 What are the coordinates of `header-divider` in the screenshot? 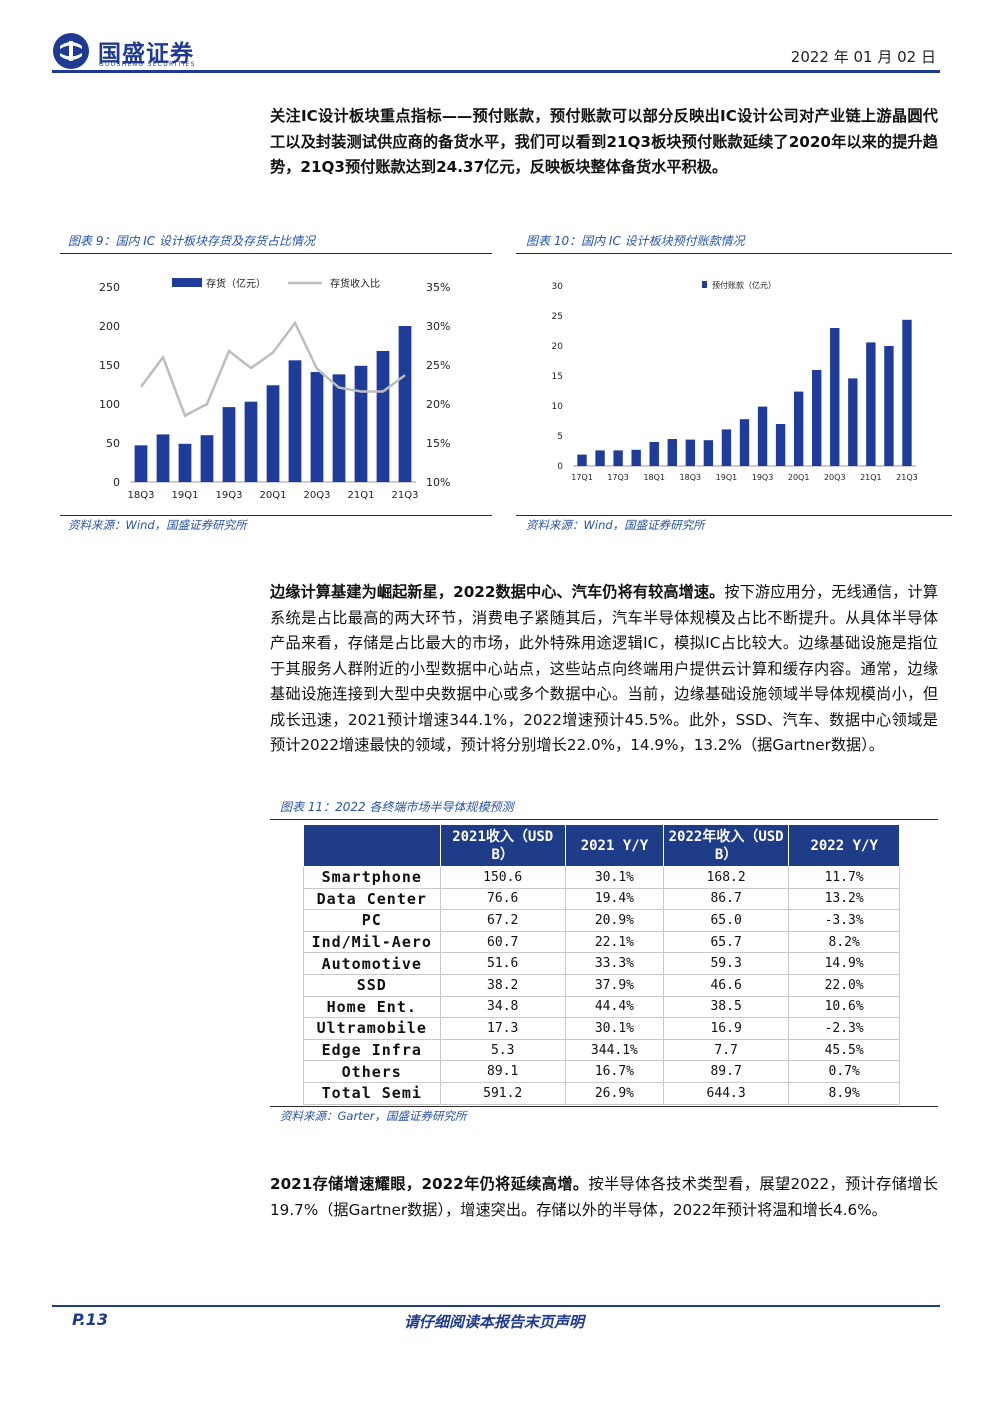 It's located at (496, 71).